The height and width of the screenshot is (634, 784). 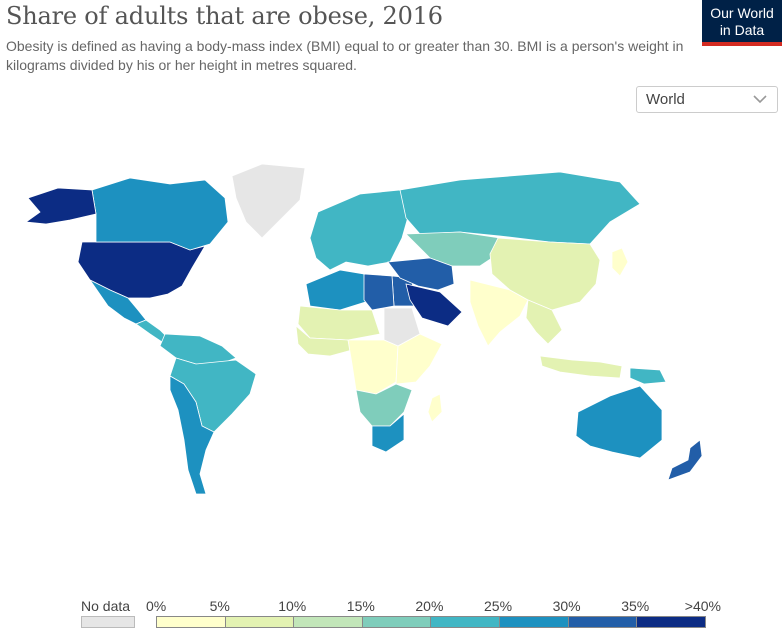 What do you see at coordinates (635, 606) in the screenshot?
I see `legend-tick-label: 35%` at bounding box center [635, 606].